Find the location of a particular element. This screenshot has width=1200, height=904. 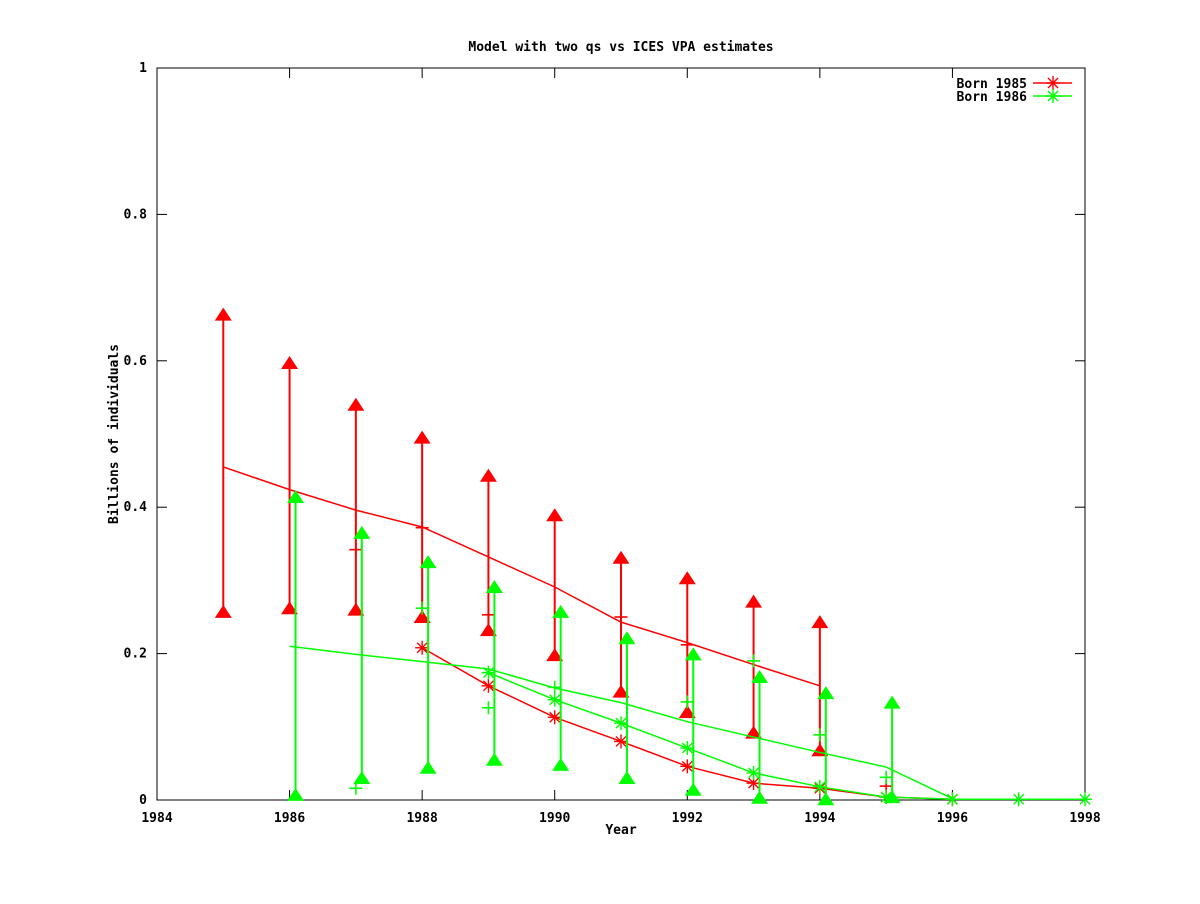

y-tick-label: 0.4 is located at coordinates (136, 507).